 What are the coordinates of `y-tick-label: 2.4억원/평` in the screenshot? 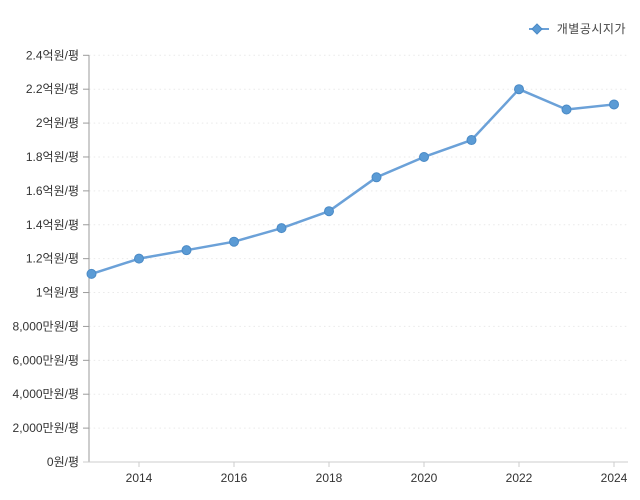 It's located at (52, 55).